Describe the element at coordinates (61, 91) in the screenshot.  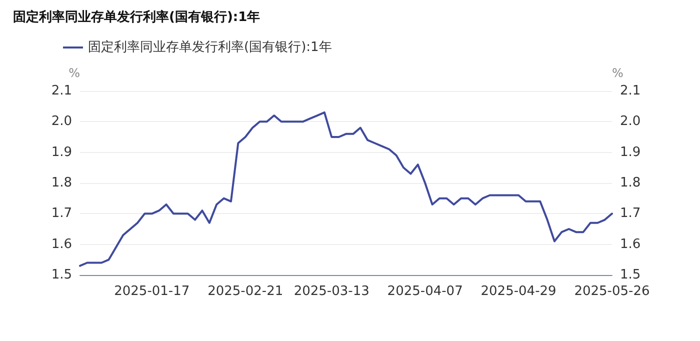
I see `y-tick-label: 2.1` at that location.